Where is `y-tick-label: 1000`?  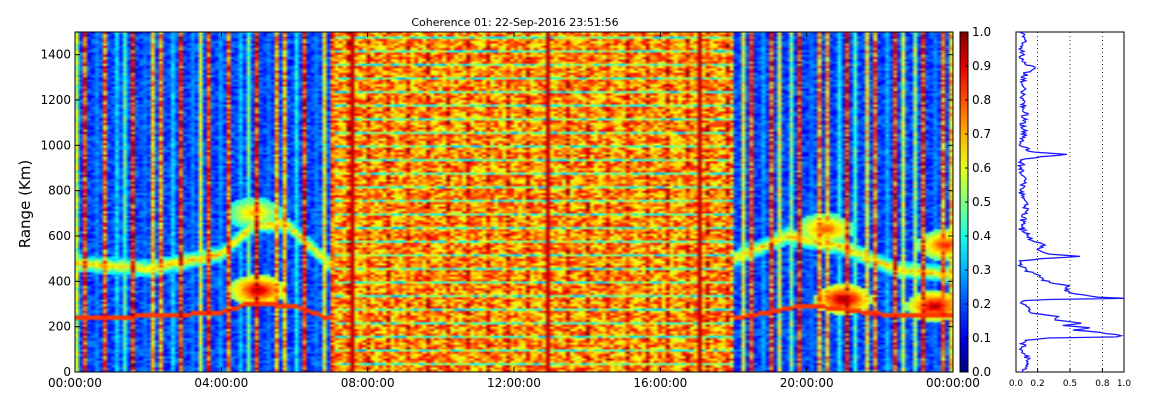
y-tick-label: 1000 is located at coordinates (55, 145).